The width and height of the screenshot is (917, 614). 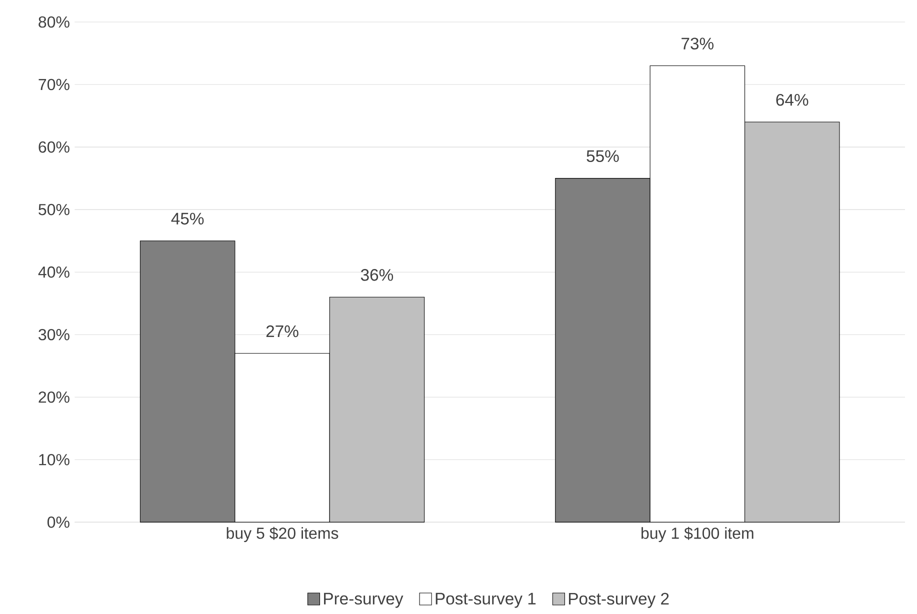 What do you see at coordinates (54, 84) in the screenshot?
I see `y-tick-label: 70%` at bounding box center [54, 84].